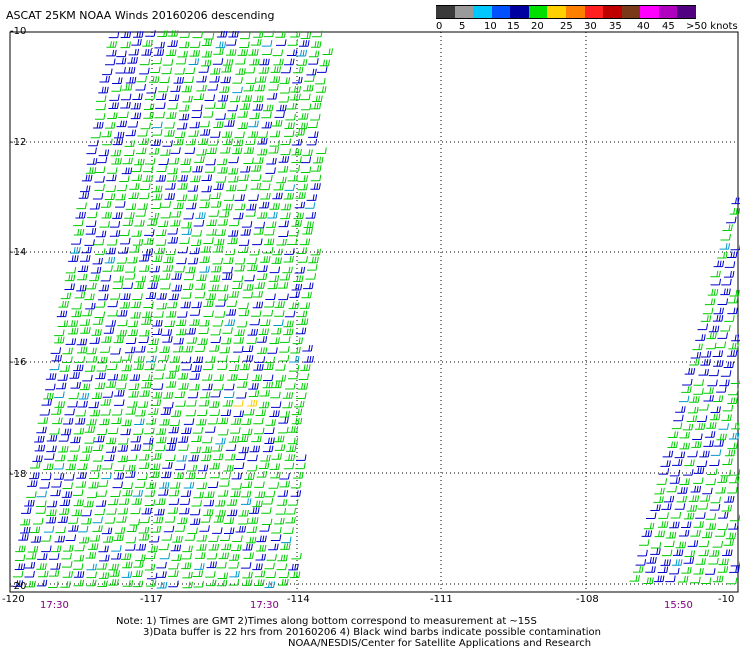  I want to click on lon-label-neg10x: -10, so click(726, 599).